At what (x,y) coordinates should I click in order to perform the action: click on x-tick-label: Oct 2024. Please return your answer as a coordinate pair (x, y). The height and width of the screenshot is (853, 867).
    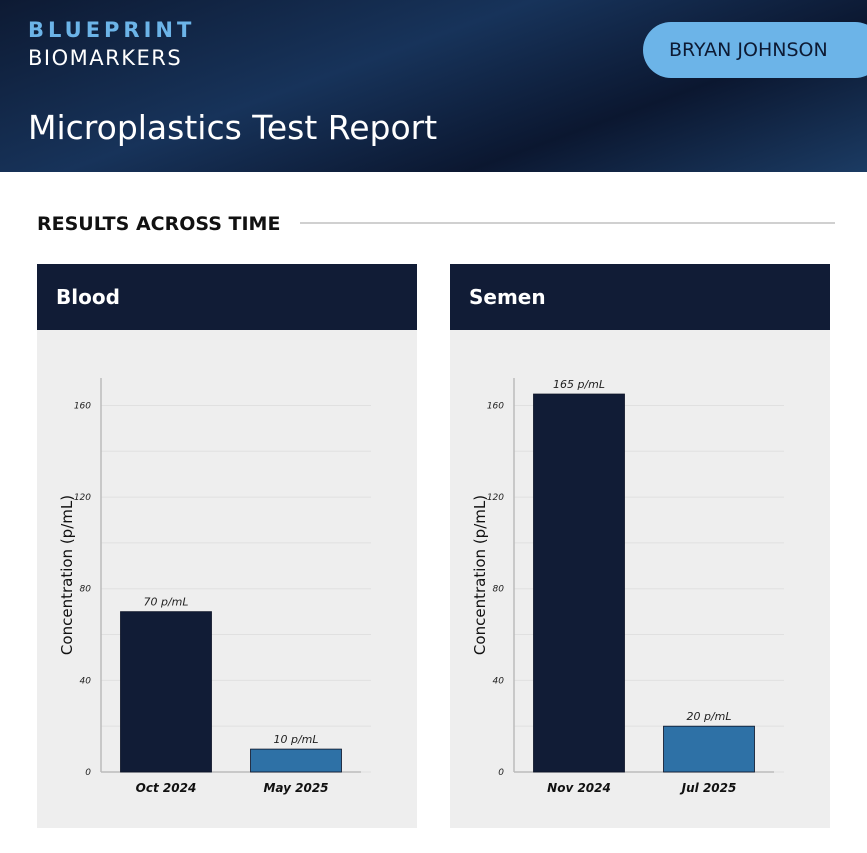
    Looking at the image, I should click on (166, 788).